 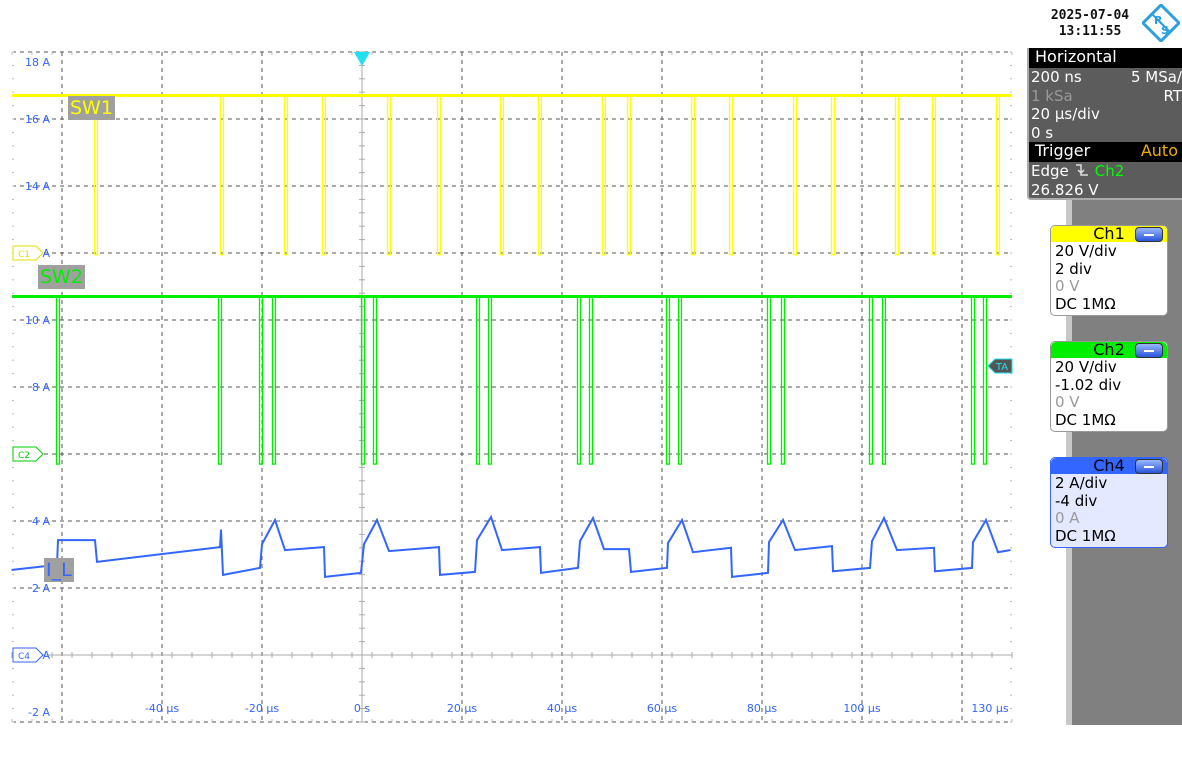 What do you see at coordinates (1172, 95) in the screenshot?
I see `acq-mode: RT` at bounding box center [1172, 95].